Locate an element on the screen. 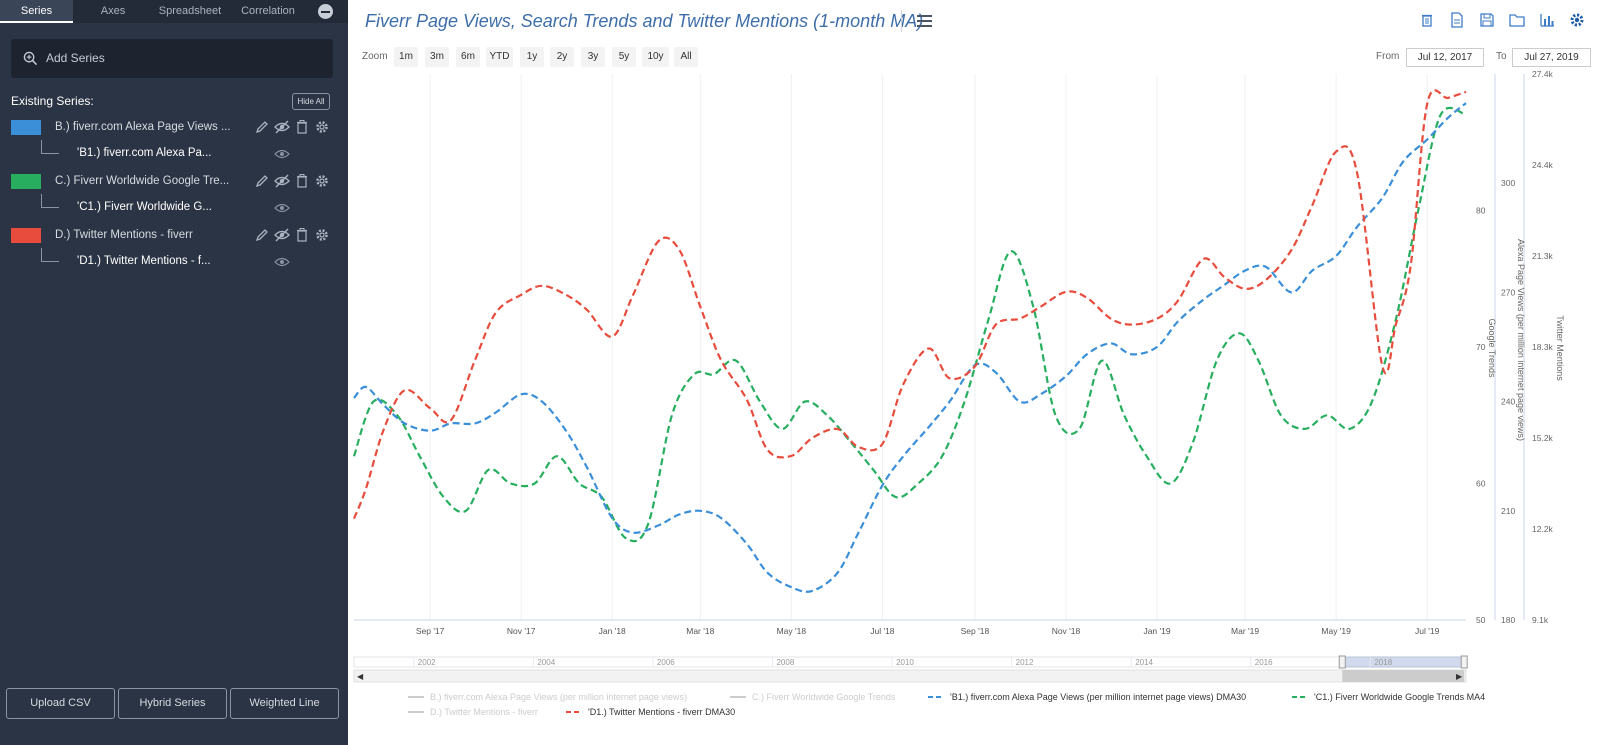 The height and width of the screenshot is (745, 1600). legend-item: C.) Fiverr Worldwide Google Trends is located at coordinates (824, 697).